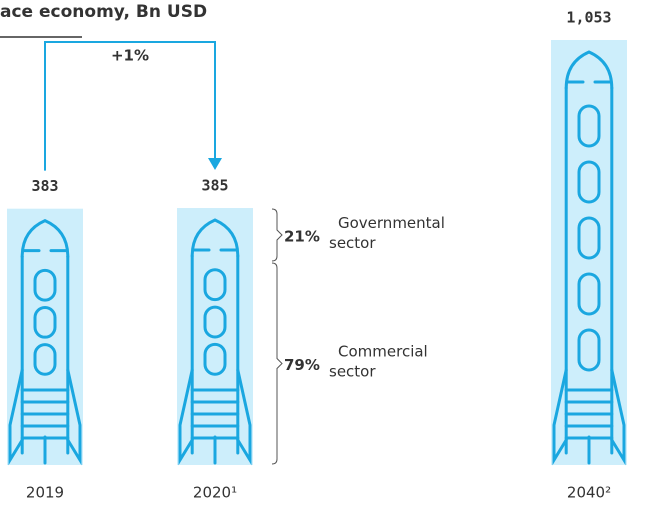 Image resolution: width=654 pixels, height=510 pixels. I want to click on x-tick-label: 2020¹, so click(215, 493).